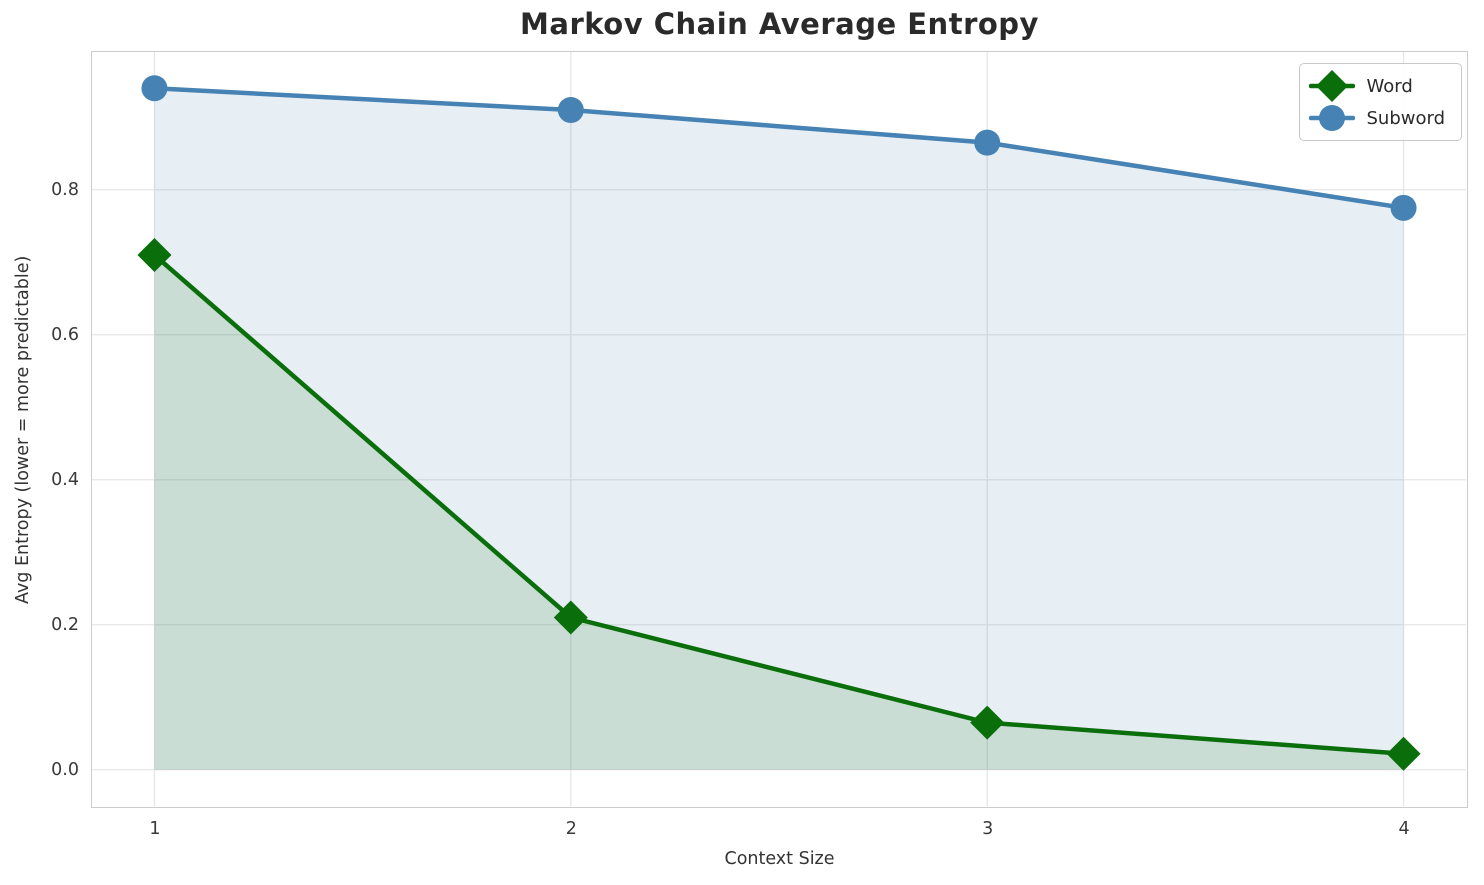  I want to click on x-tick-label: 3, so click(988, 829).